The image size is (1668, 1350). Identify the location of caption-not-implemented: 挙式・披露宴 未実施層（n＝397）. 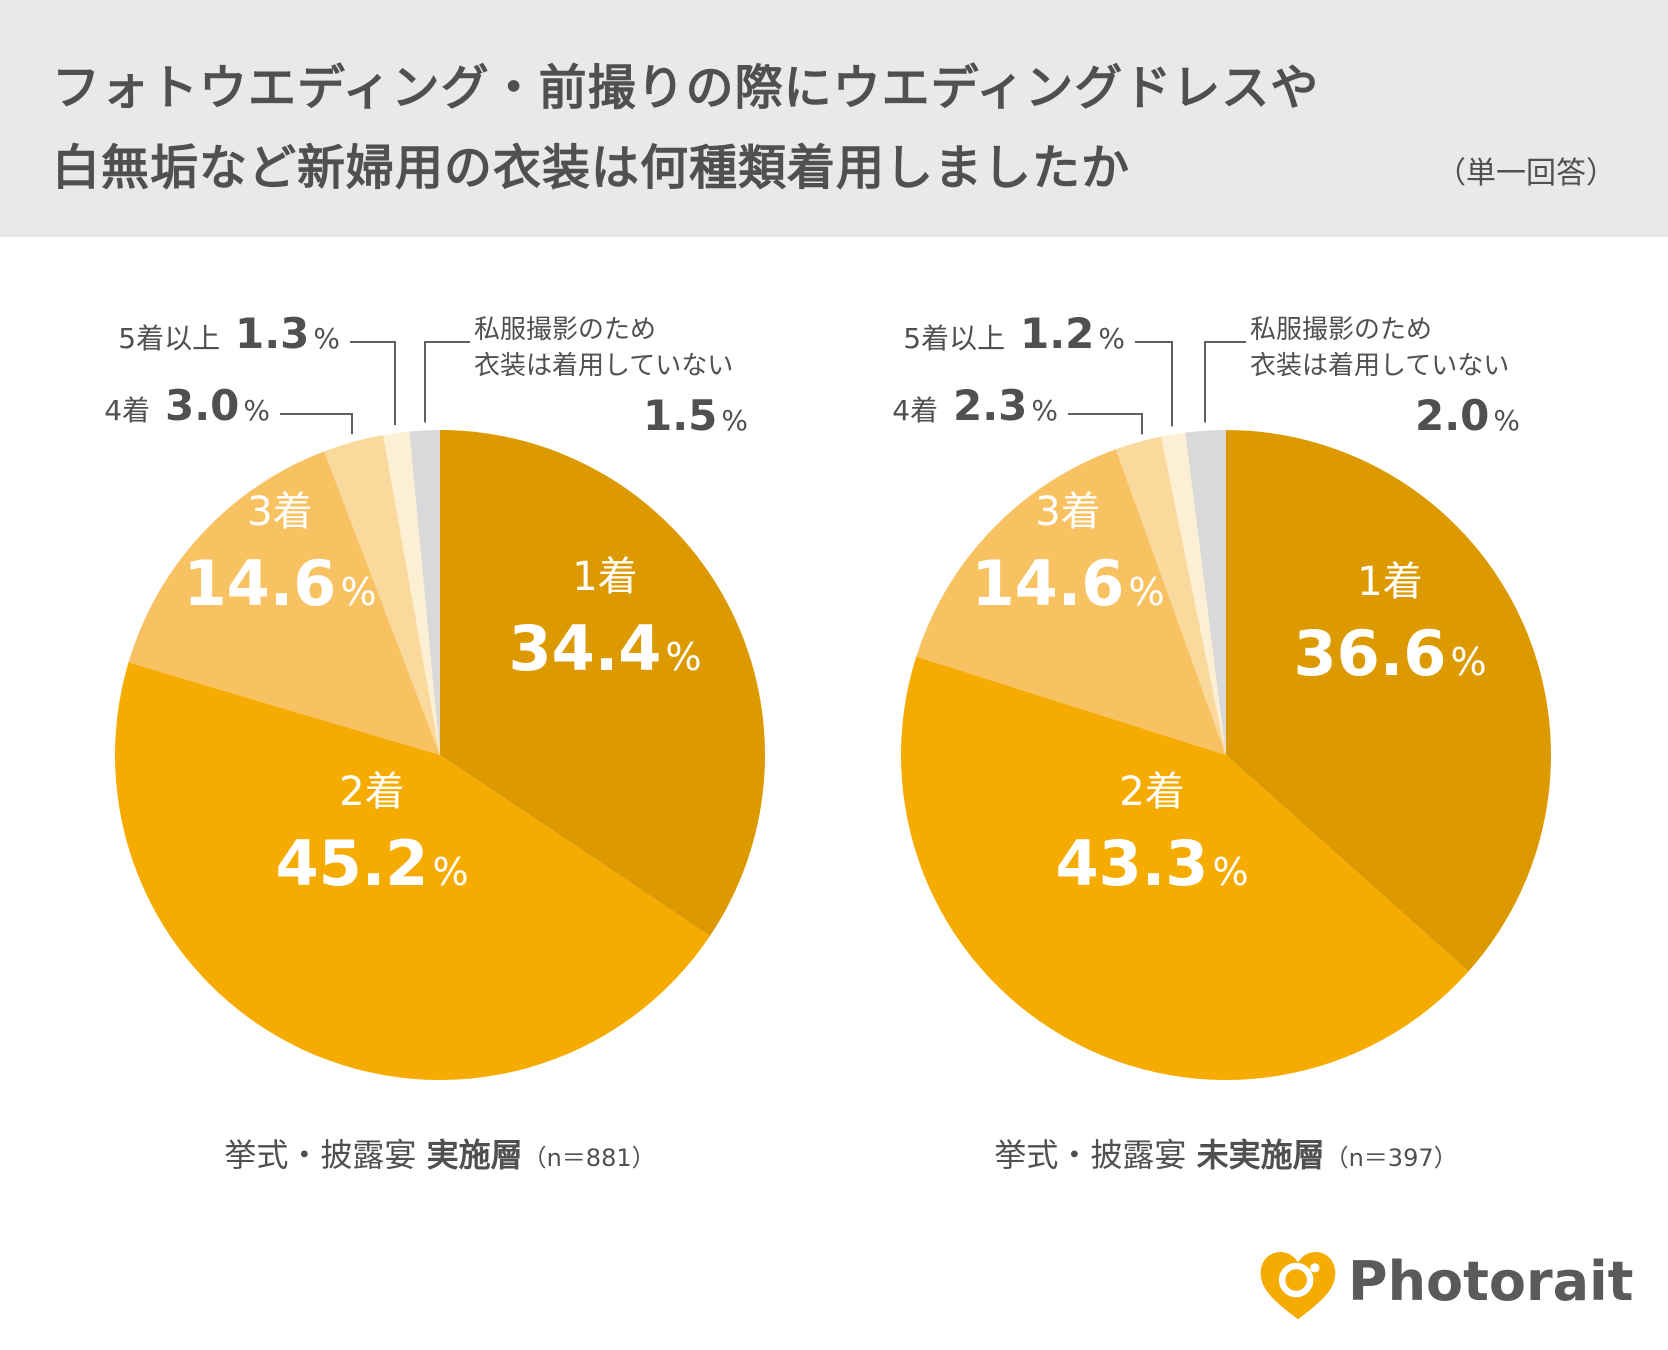
(1225, 1153).